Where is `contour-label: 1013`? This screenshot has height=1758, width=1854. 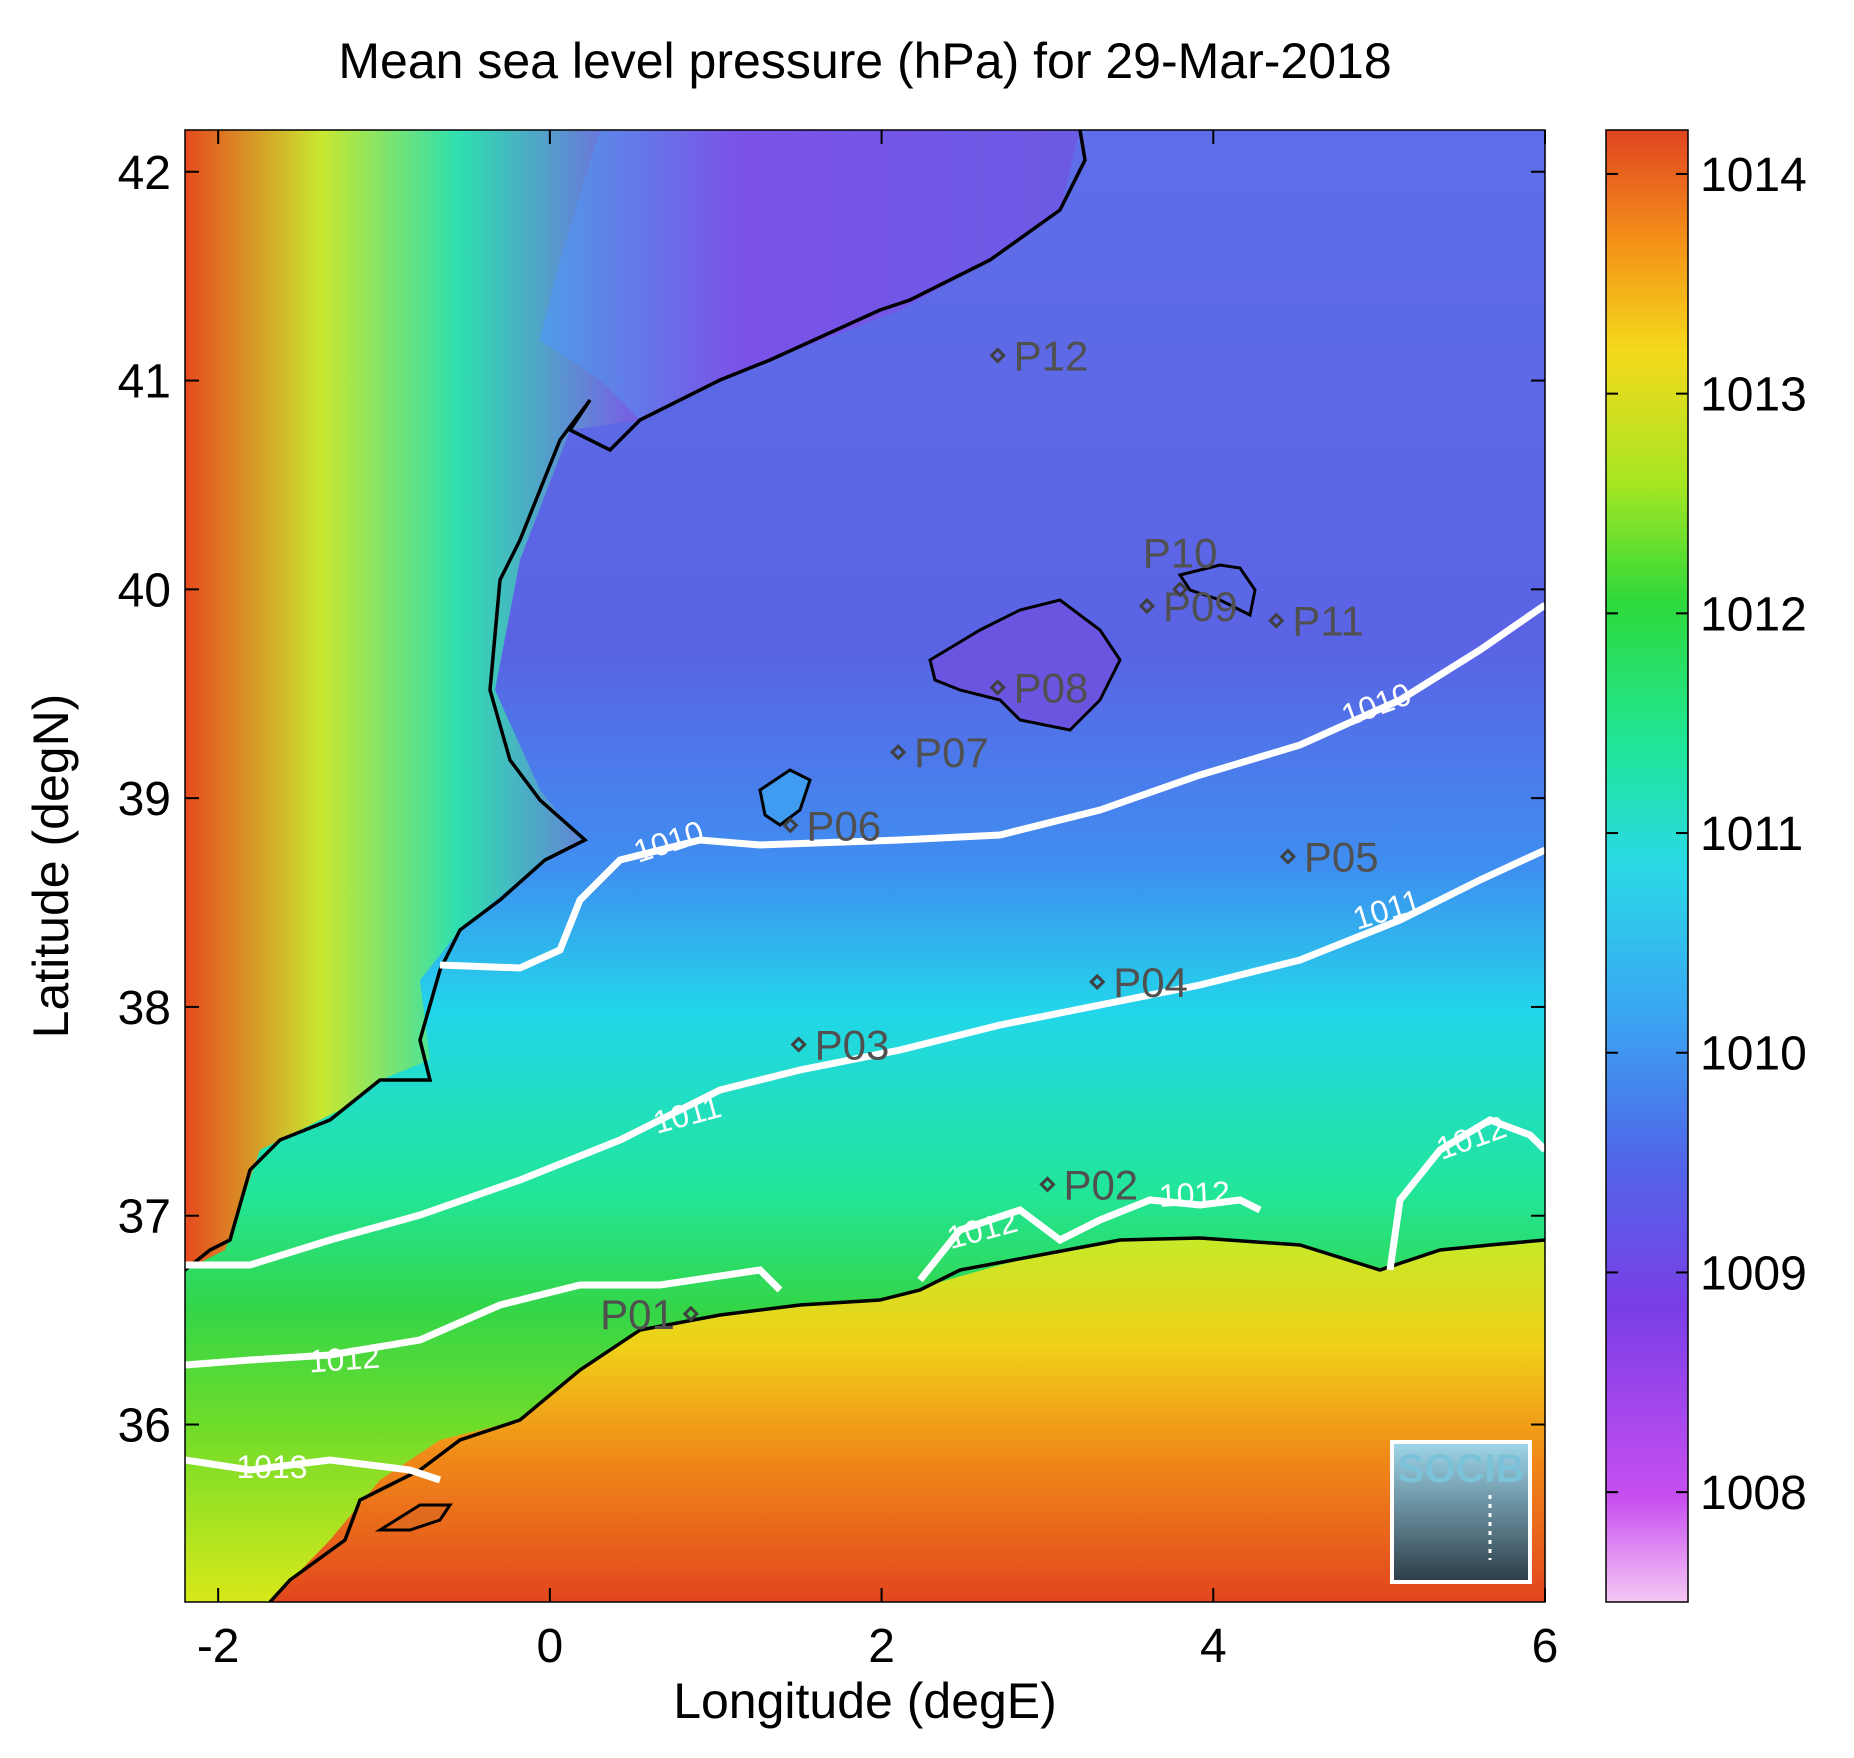
contour-label: 1013 is located at coordinates (271, 1467).